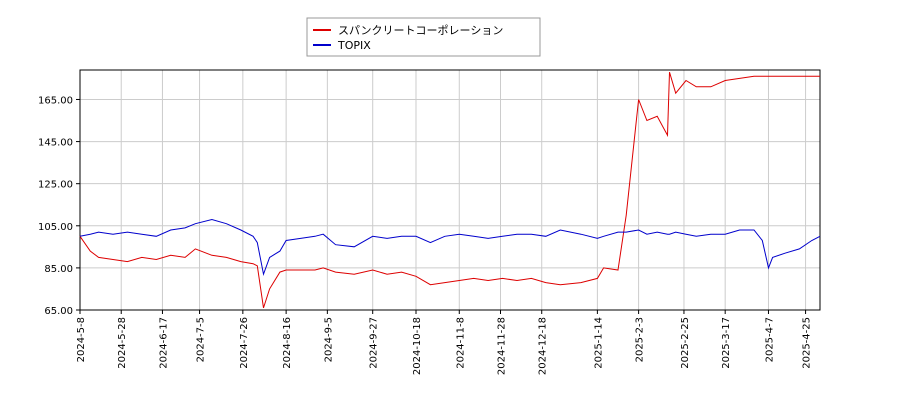  Describe the element at coordinates (807, 343) in the screenshot. I see `x-tick-label: 2025-4-25` at that location.